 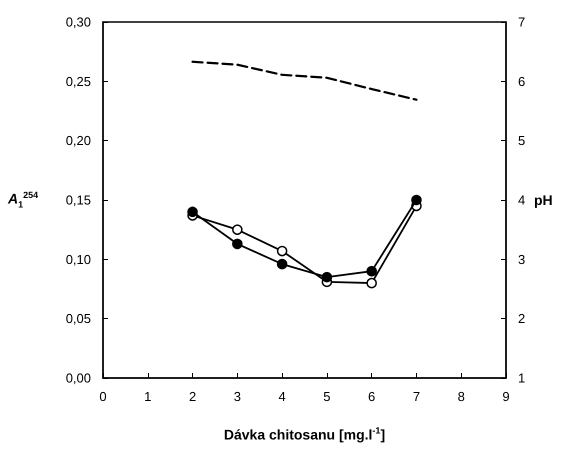 I want to click on y-tick-label: 0,00, so click(x=78, y=378).